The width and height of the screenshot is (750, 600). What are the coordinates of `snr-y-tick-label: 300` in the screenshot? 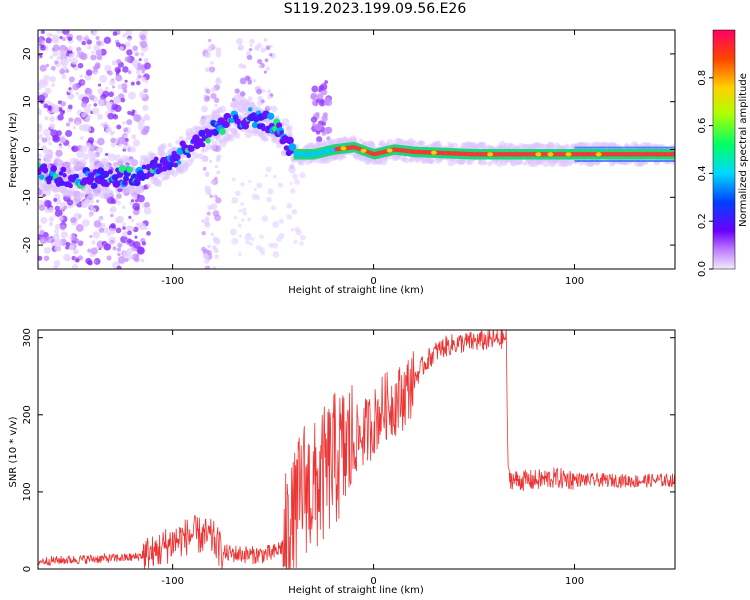 It's located at (27, 337).